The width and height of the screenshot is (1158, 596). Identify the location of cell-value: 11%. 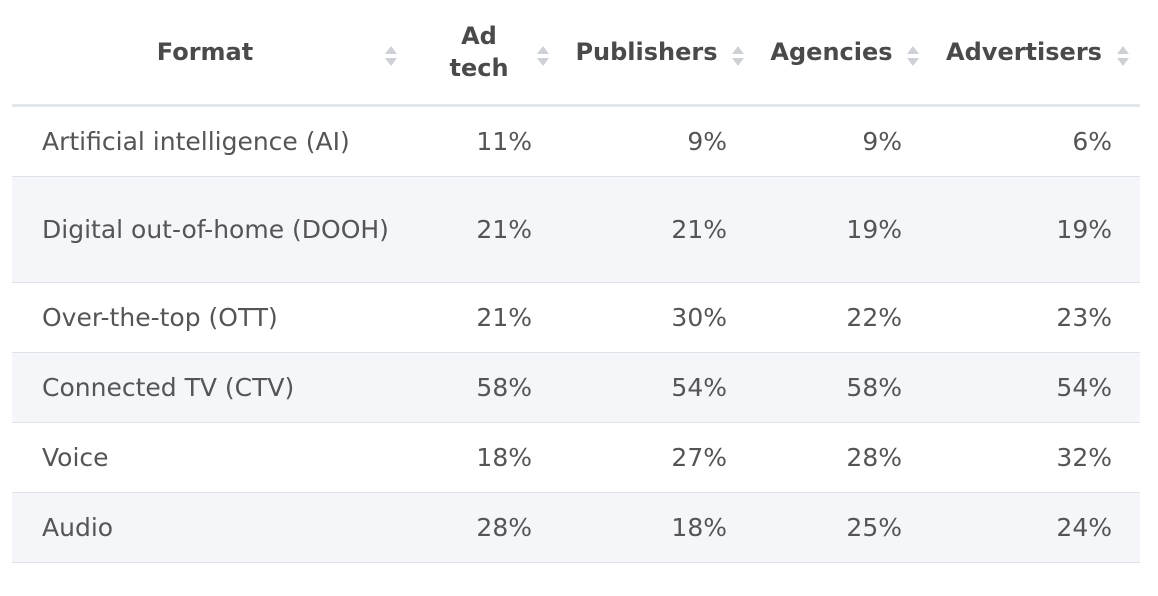
(490, 141).